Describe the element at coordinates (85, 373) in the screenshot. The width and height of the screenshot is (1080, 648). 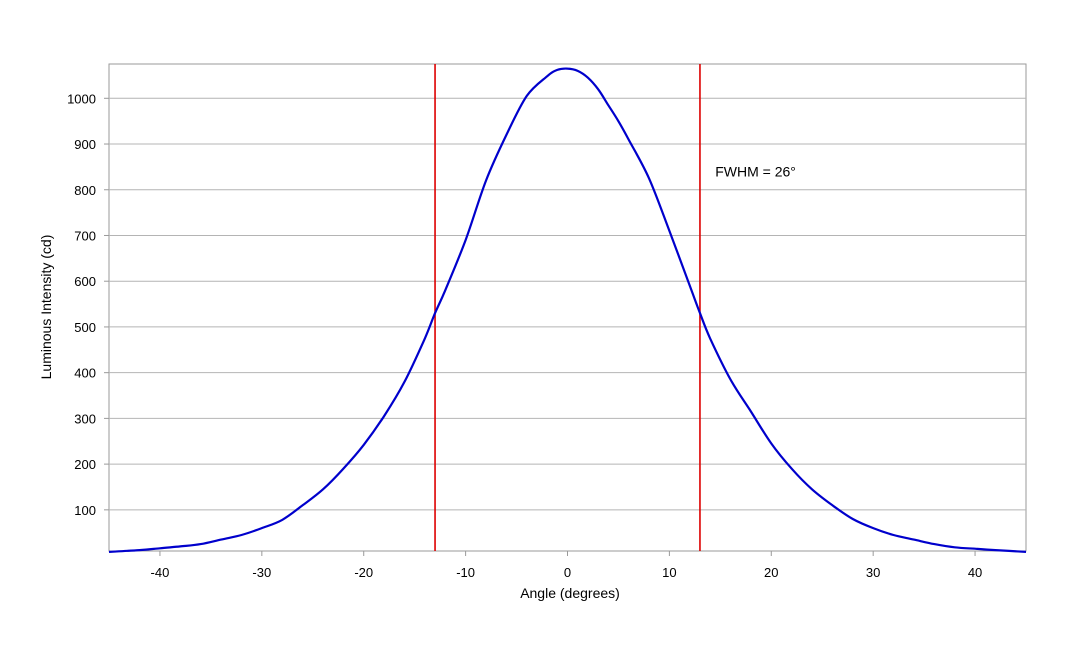
I see `y-tick-label: 400` at that location.